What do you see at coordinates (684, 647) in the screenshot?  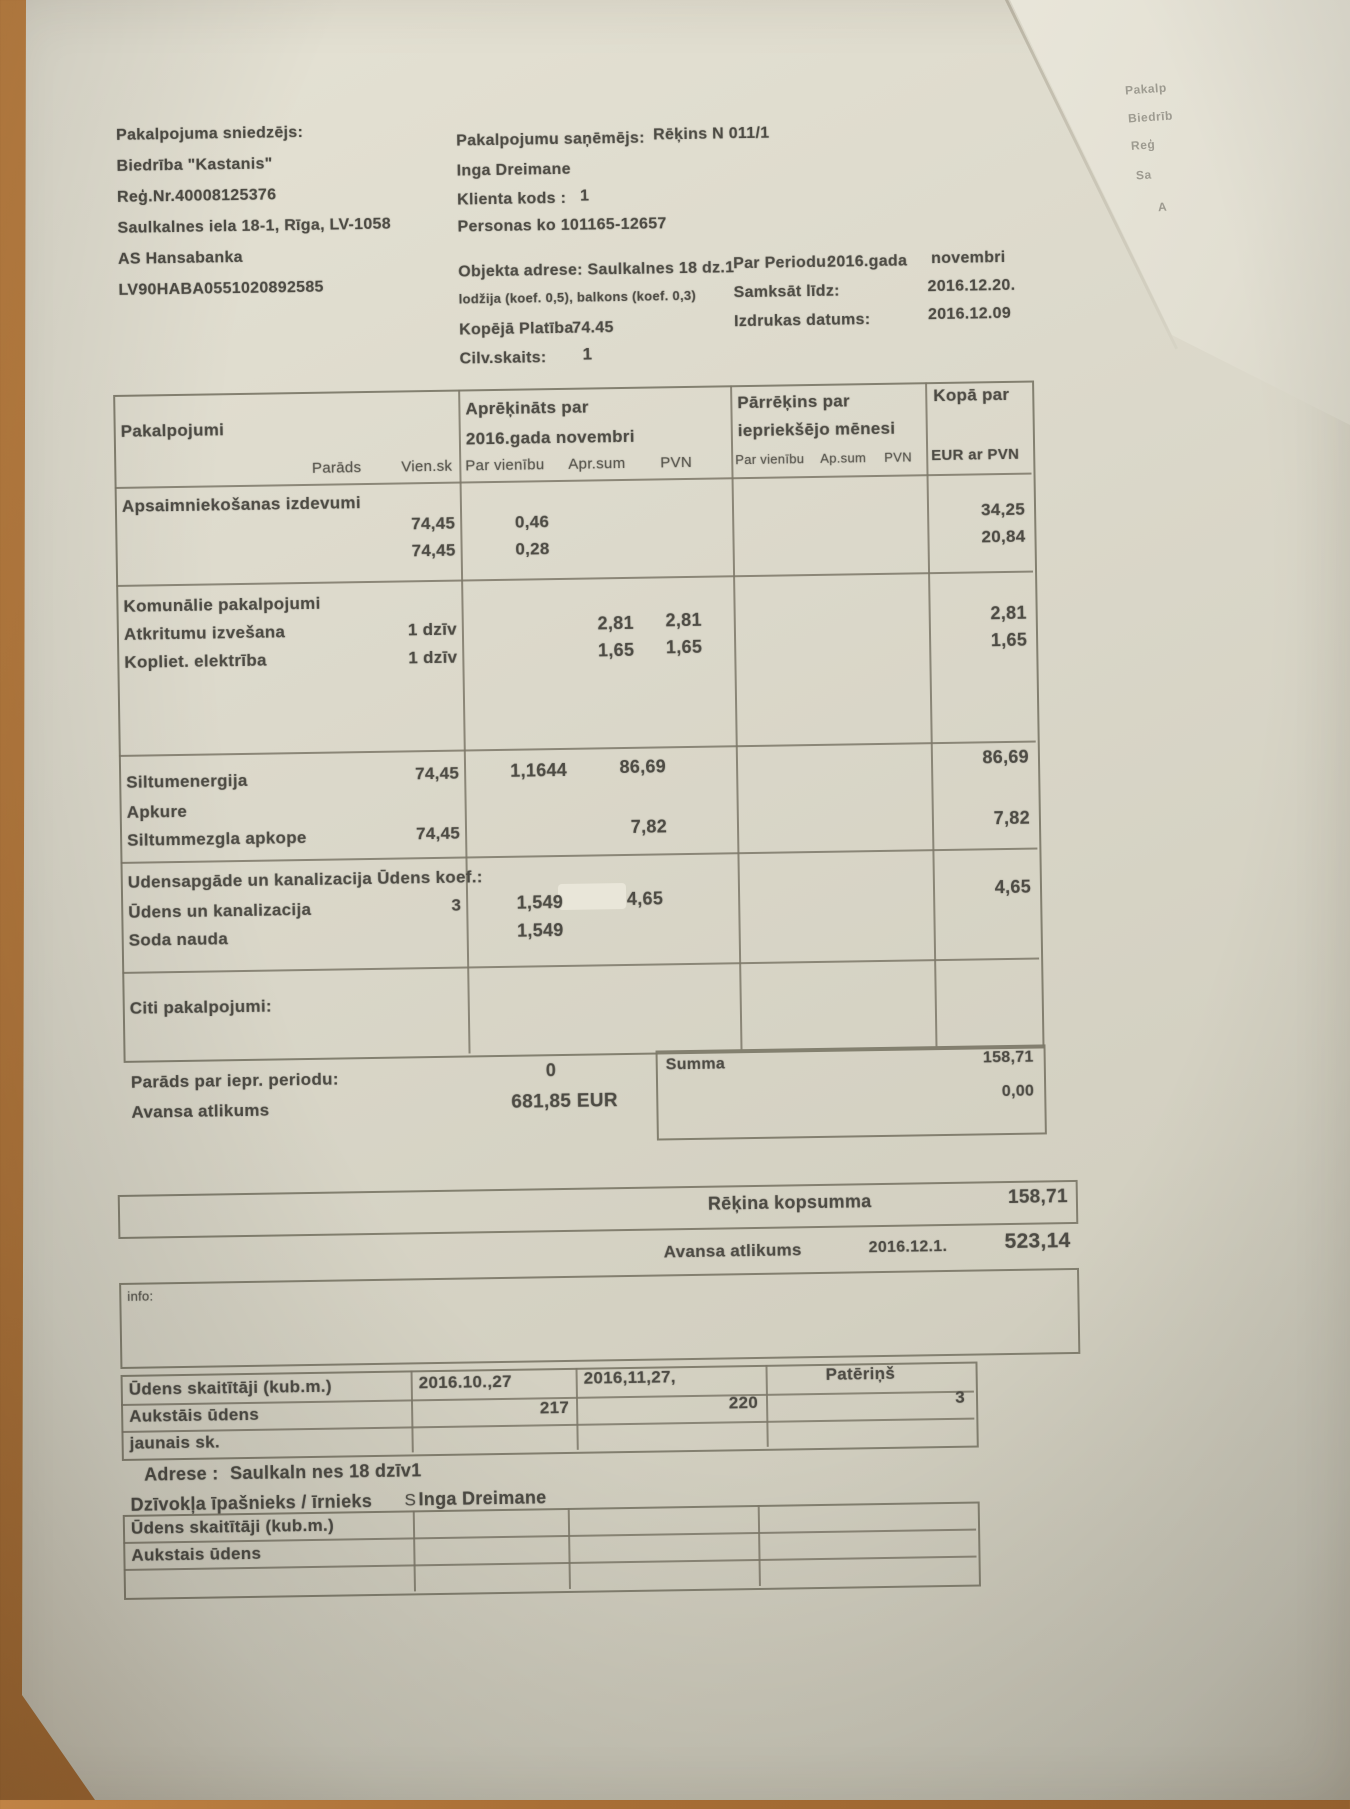 I see `cell-sum: 1,65` at bounding box center [684, 647].